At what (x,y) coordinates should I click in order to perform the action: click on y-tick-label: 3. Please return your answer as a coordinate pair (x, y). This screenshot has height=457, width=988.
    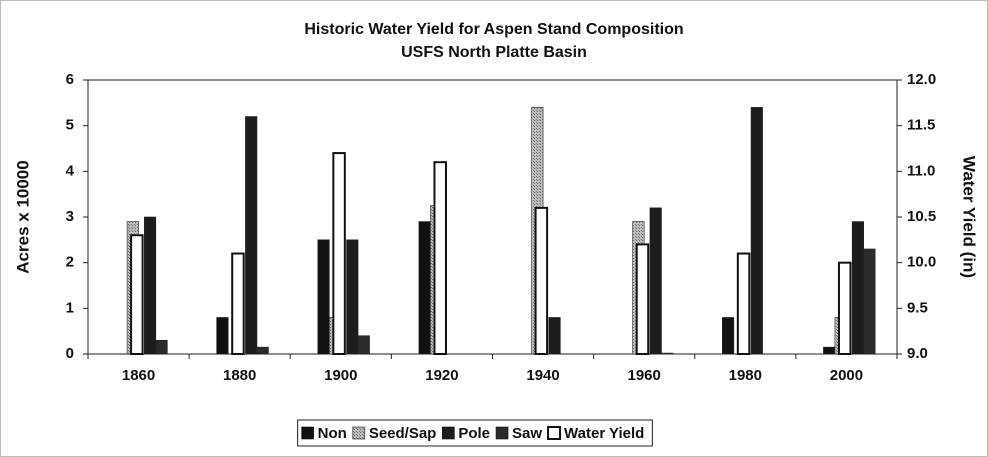
    Looking at the image, I should click on (70, 216).